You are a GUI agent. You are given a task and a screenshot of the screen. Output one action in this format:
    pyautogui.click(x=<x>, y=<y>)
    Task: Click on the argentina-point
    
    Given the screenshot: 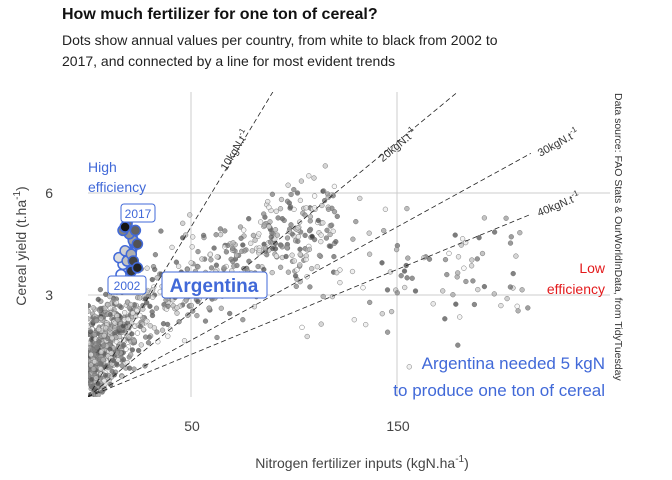 What is the action you would take?
    pyautogui.click(x=135, y=230)
    